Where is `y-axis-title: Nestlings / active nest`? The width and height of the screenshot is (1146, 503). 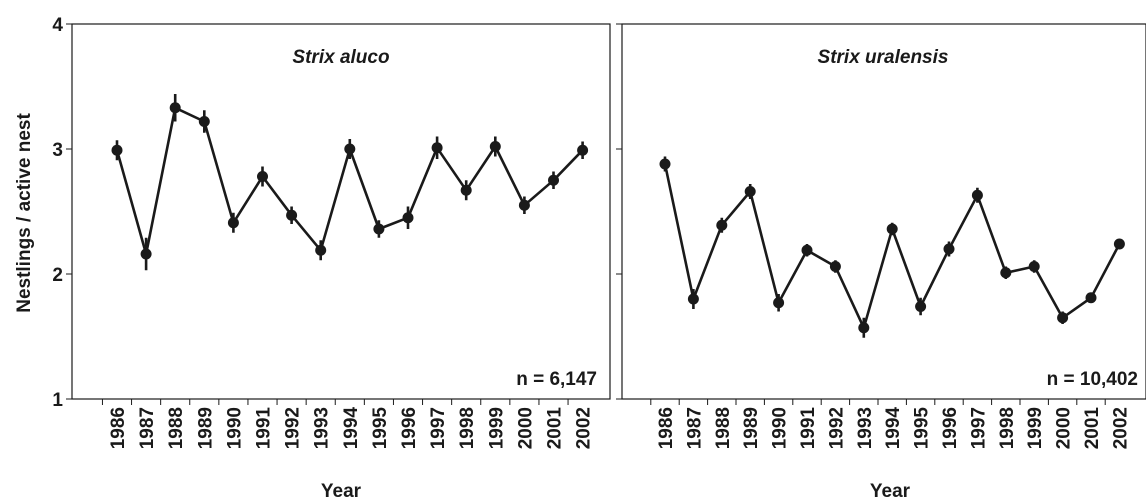
y-axis-title: Nestlings / active nest is located at coordinates (24, 213).